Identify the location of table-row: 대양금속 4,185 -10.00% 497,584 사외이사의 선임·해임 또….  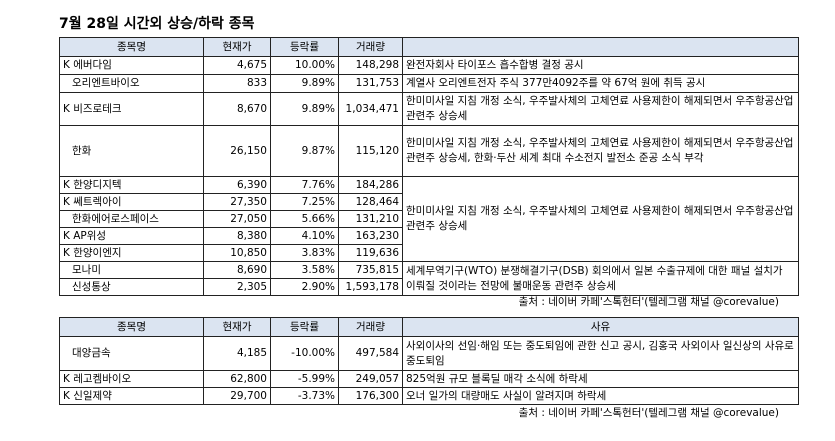
(429, 353).